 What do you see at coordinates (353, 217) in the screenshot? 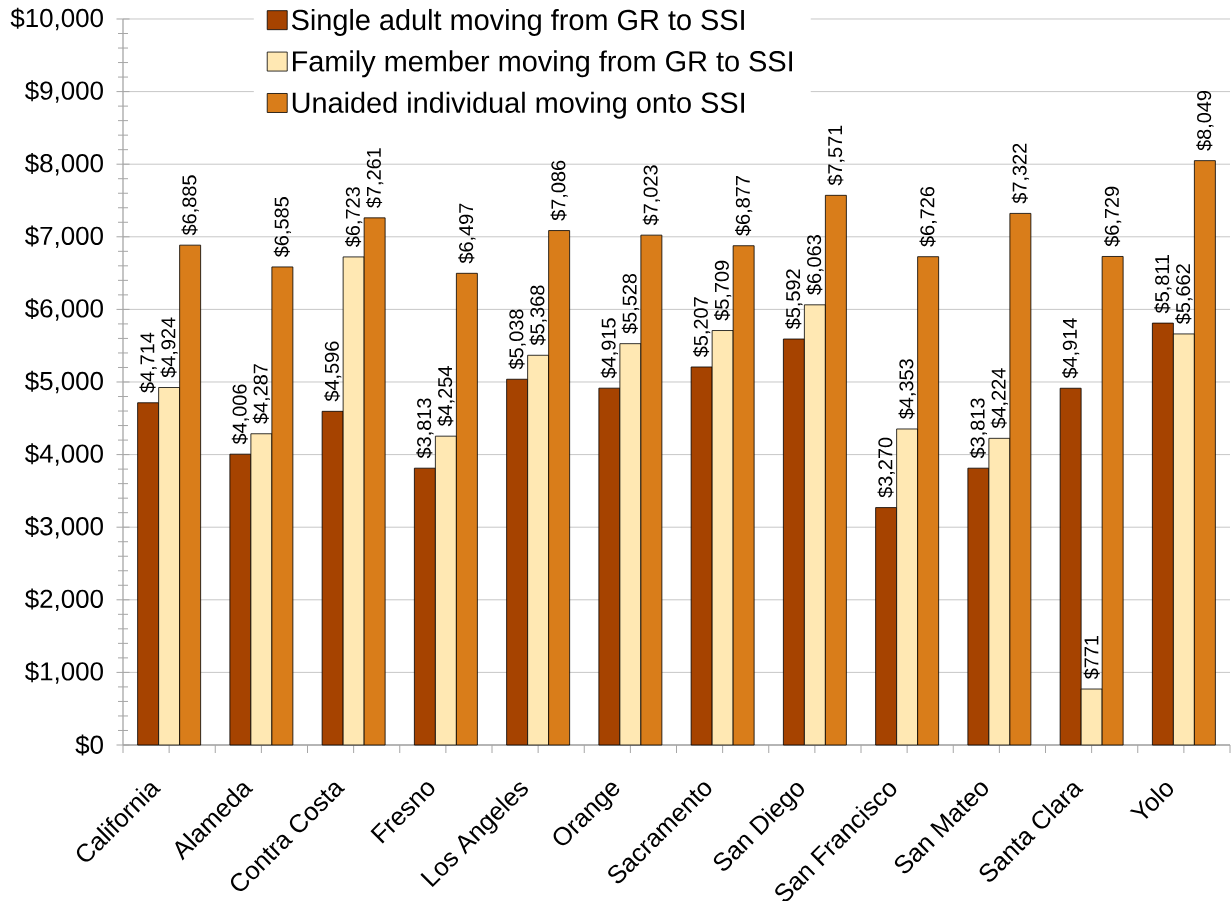
I see `data-label: $6,723` at bounding box center [353, 217].